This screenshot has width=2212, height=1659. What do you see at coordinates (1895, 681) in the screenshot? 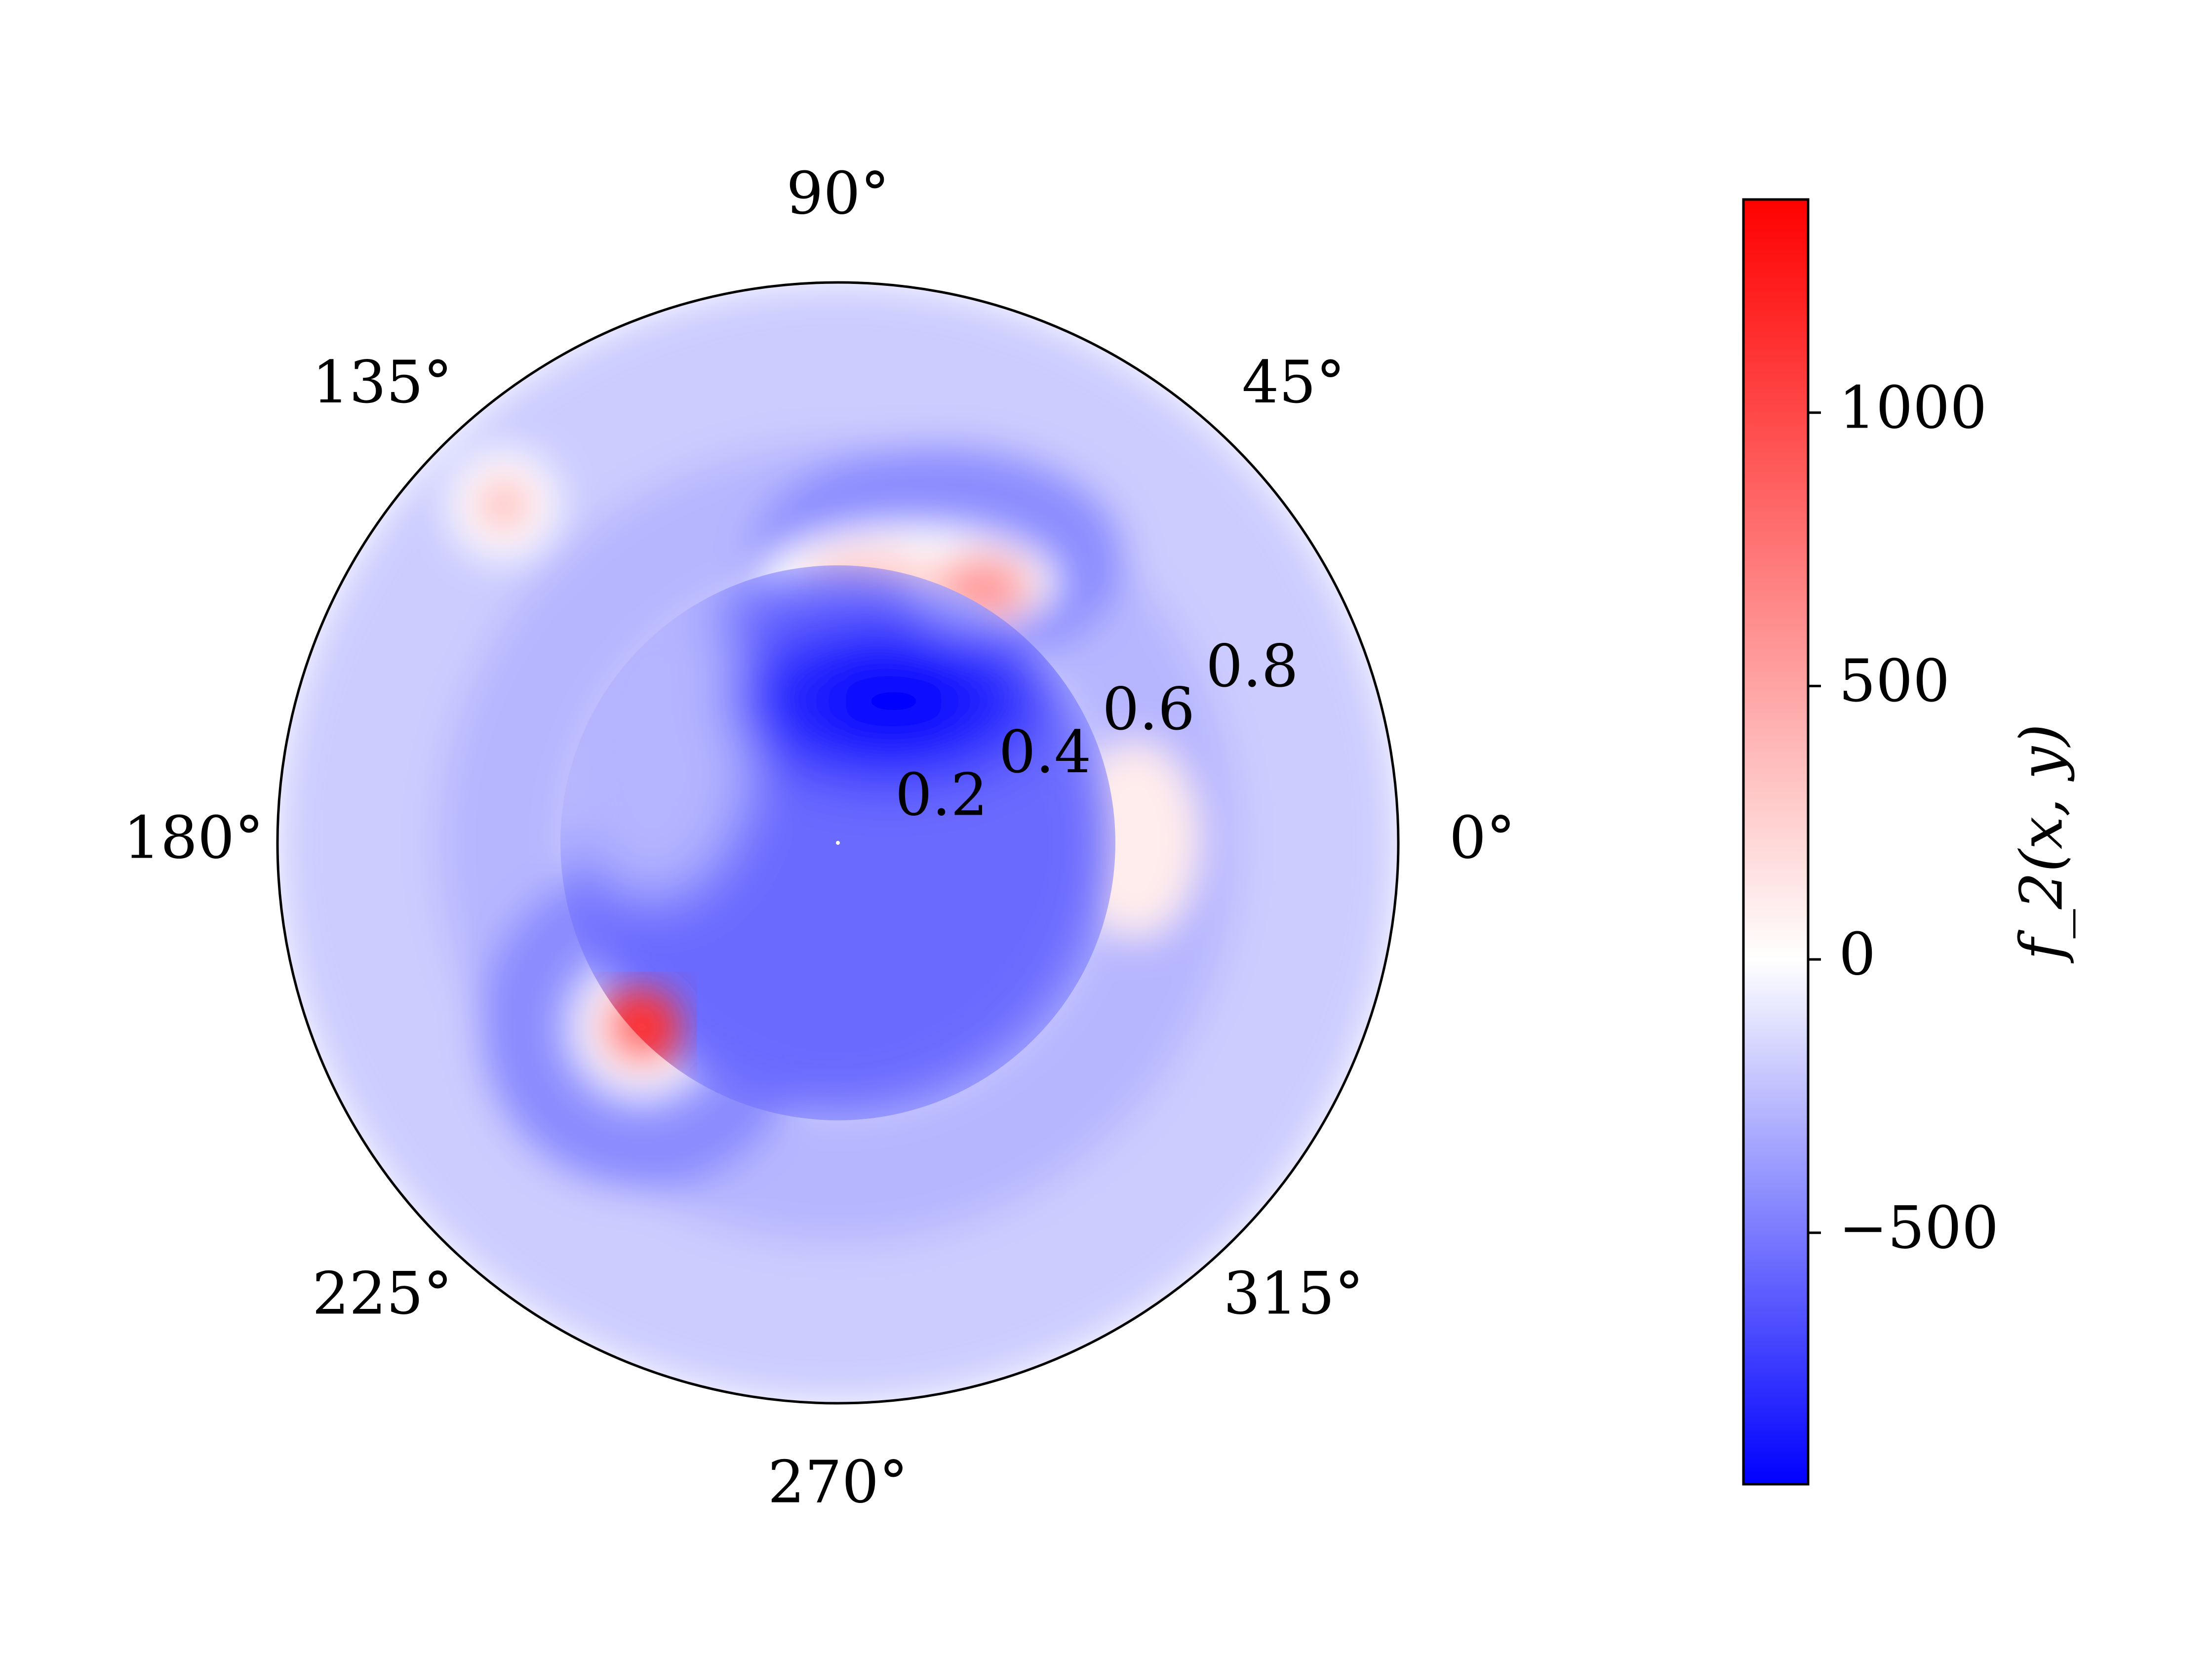
I see `colorbar-tick-label: 500` at bounding box center [1895, 681].